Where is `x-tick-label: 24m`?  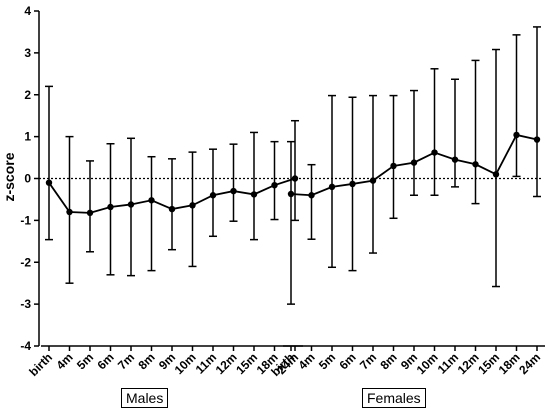
x-tick-label: 24m is located at coordinates (529, 363).